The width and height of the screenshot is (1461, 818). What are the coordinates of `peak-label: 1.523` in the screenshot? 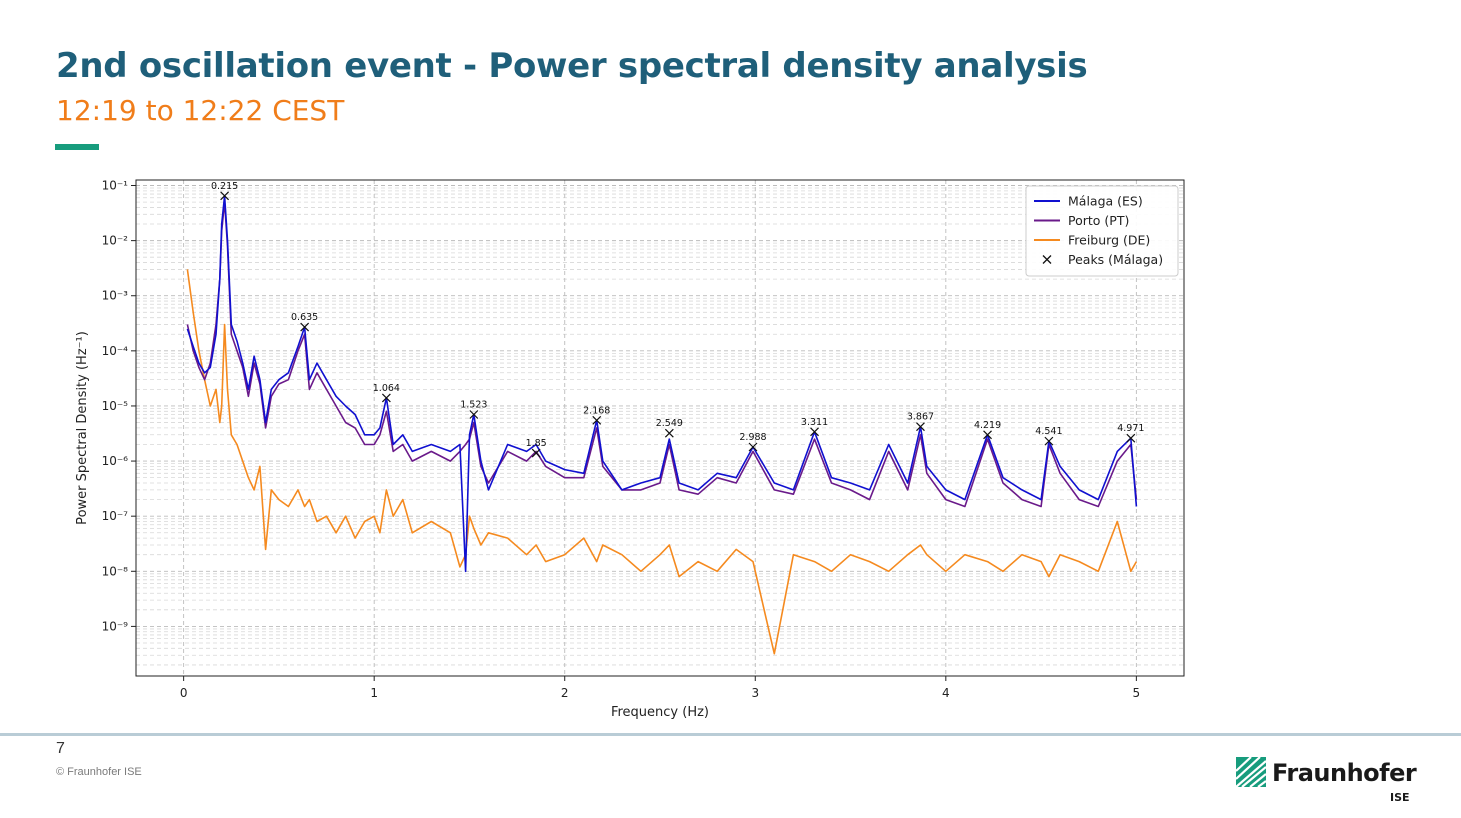 It's located at (473, 404).